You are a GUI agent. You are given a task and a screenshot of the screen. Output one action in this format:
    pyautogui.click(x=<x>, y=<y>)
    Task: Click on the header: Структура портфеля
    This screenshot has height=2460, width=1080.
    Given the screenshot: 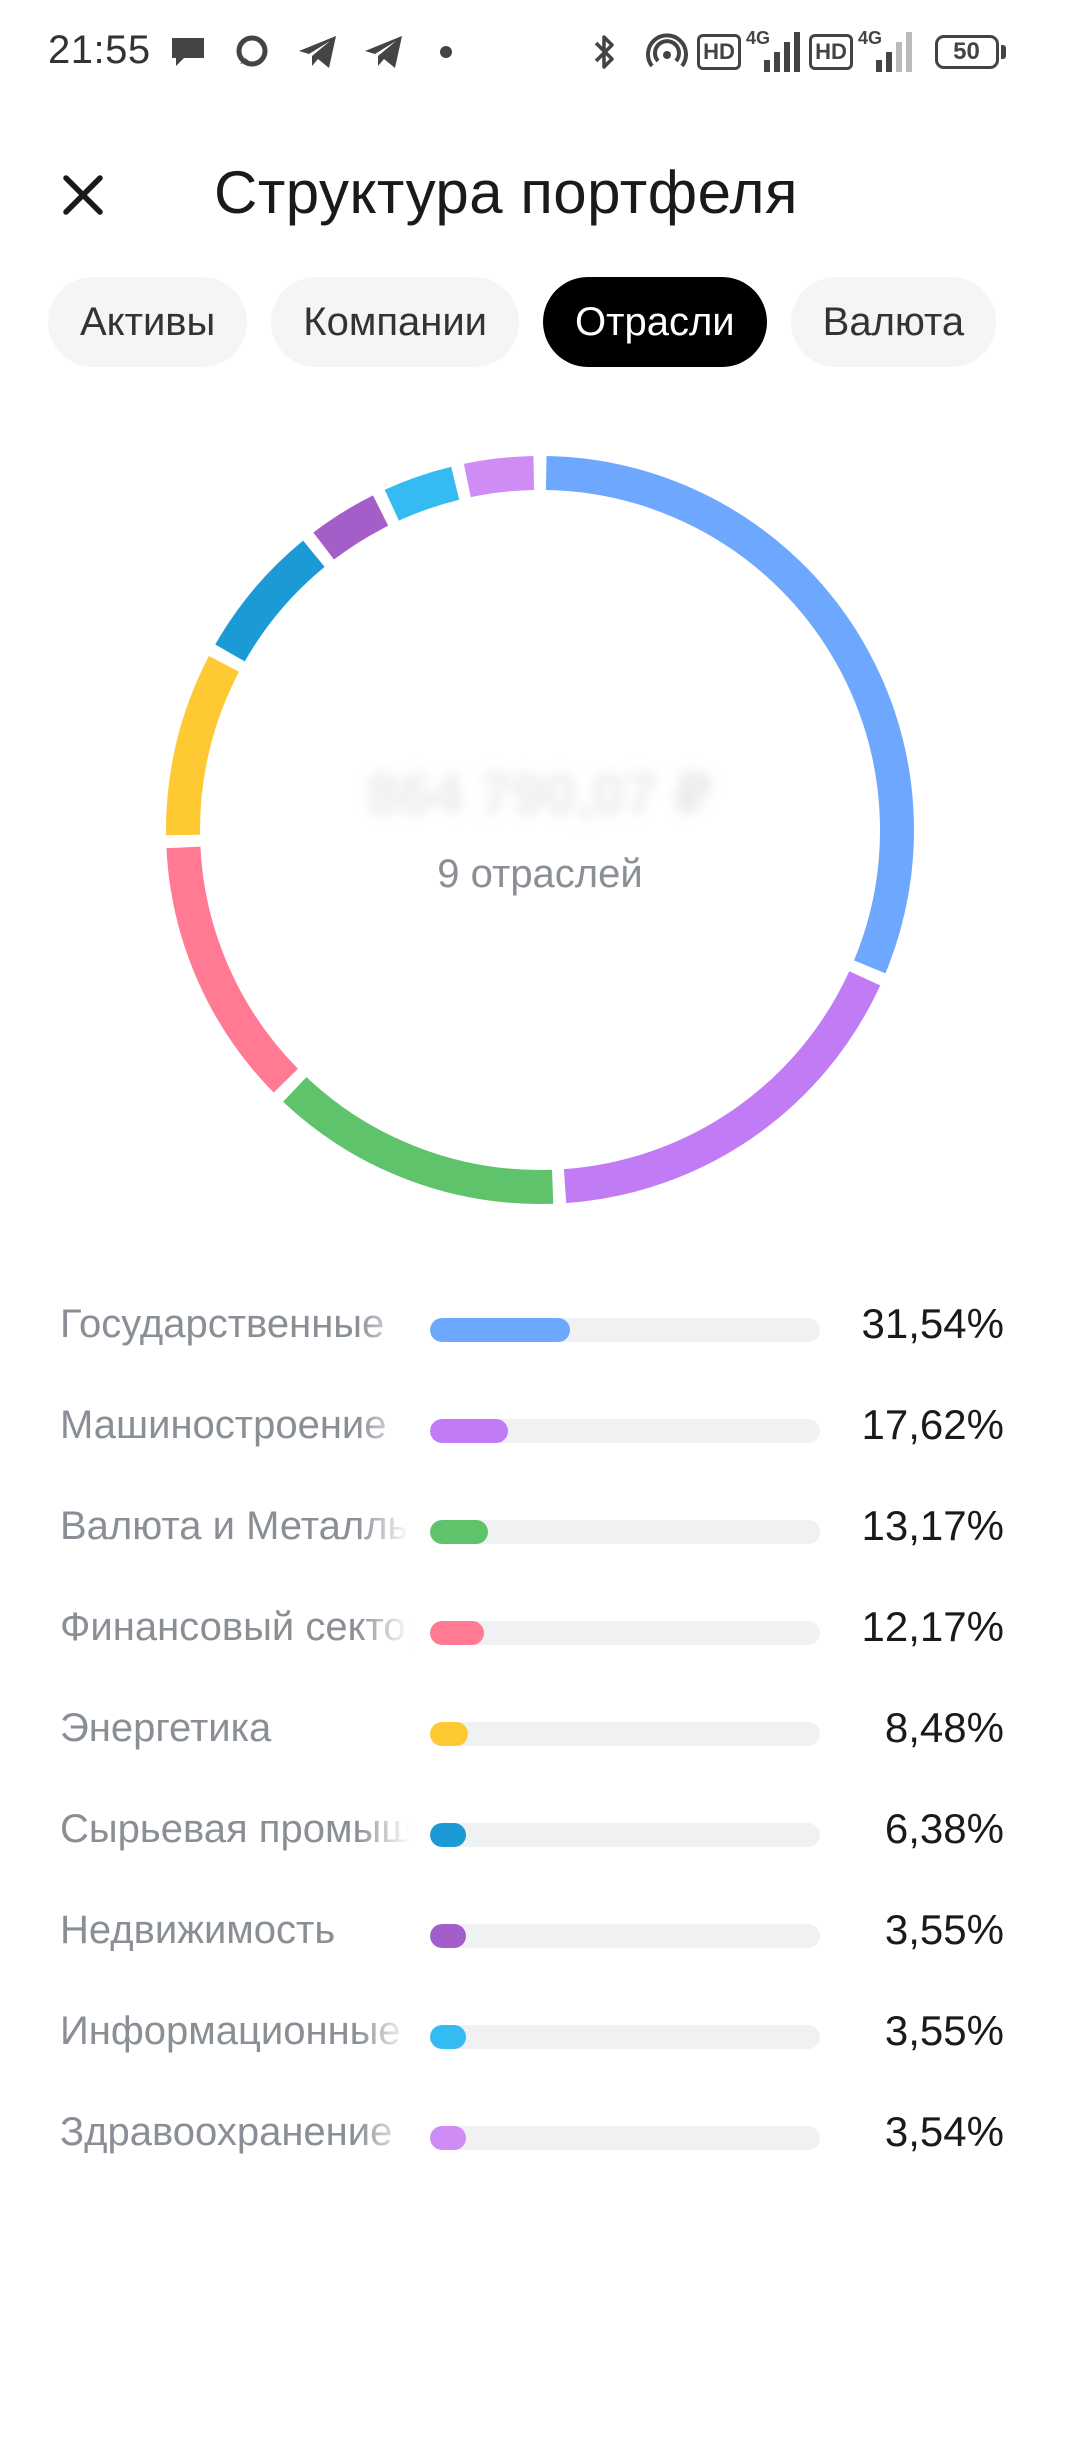 What is the action you would take?
    pyautogui.click(x=540, y=195)
    